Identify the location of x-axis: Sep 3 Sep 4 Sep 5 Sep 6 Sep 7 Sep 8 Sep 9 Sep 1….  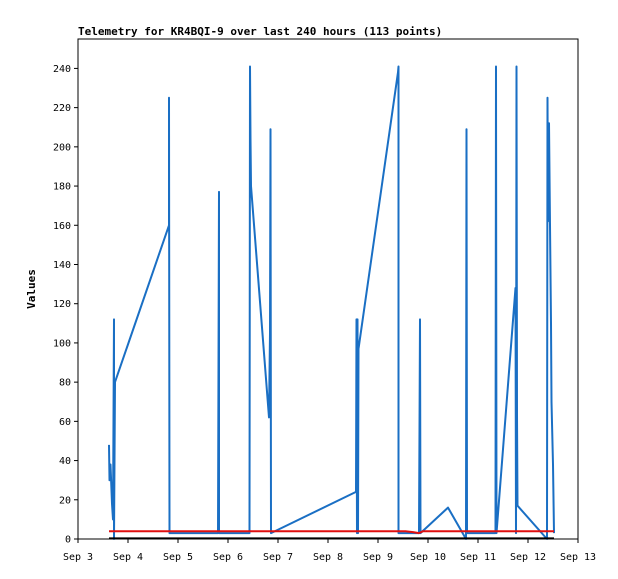
(329, 551).